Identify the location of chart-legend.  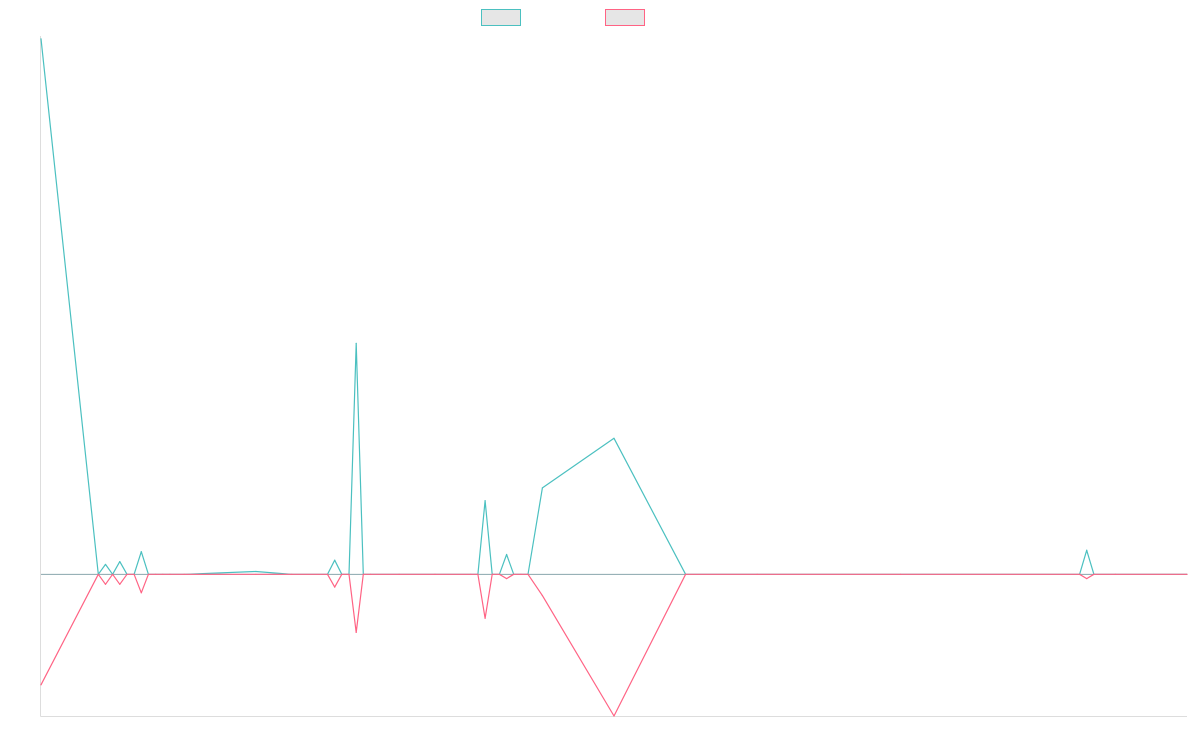
(563, 17).